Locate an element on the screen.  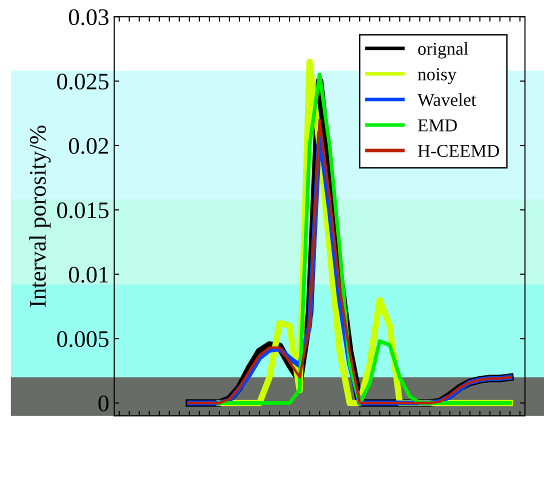
legend-label: orignal is located at coordinates (443, 50).